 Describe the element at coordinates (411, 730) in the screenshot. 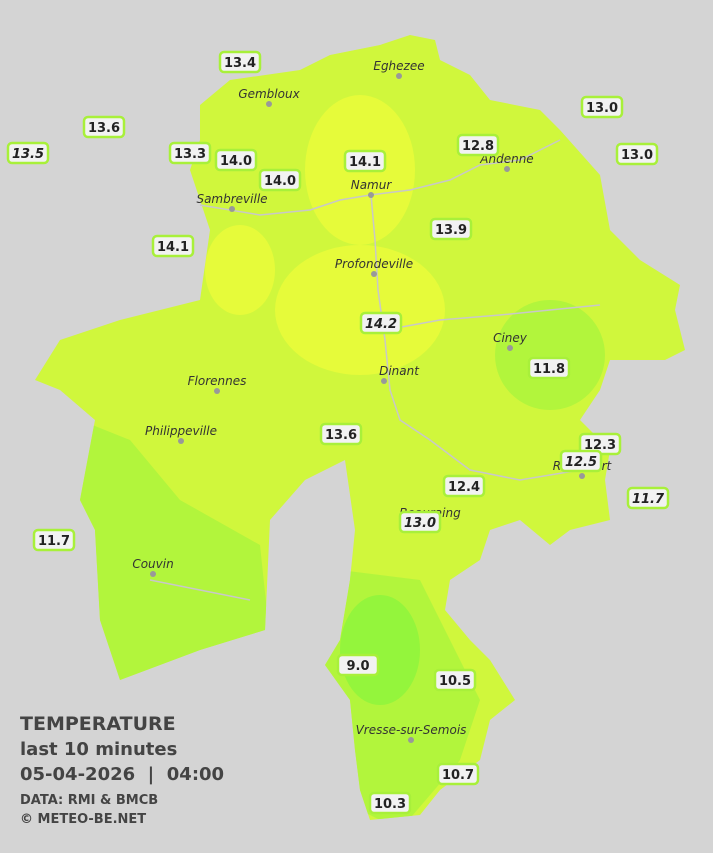

I see `city-name: Vresse-sur-Semois` at that location.